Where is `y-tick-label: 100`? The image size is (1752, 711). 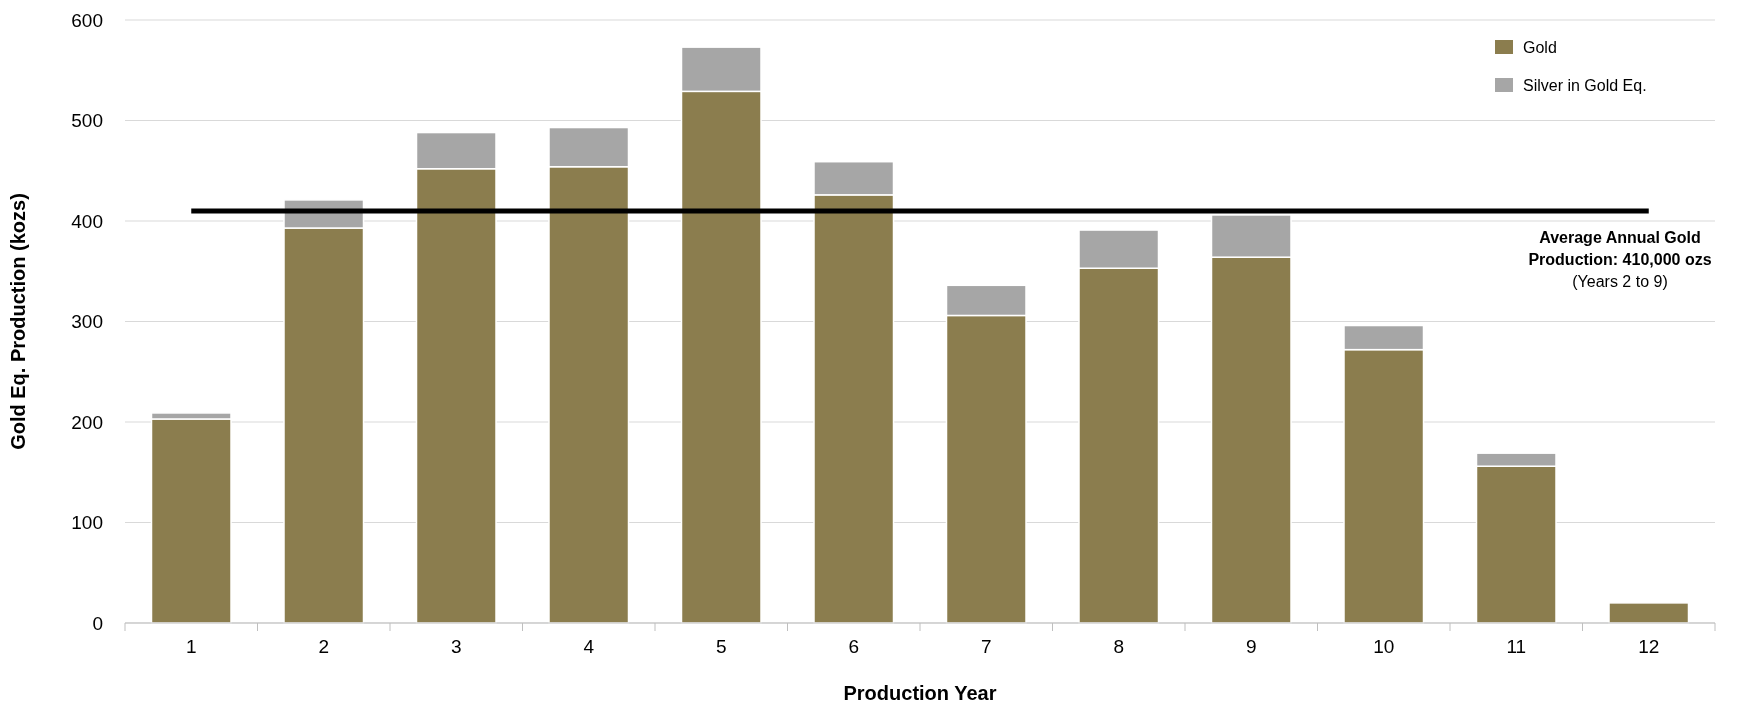 y-tick-label: 100 is located at coordinates (87, 523).